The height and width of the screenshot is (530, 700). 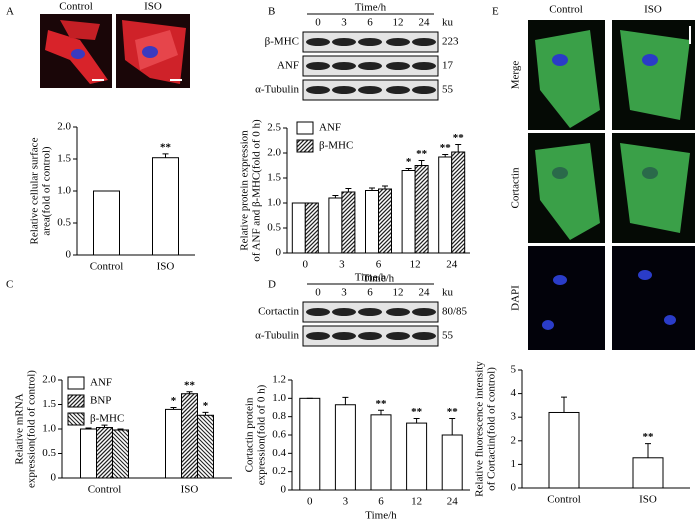 I want to click on blot-size: 55, so click(x=448, y=336).